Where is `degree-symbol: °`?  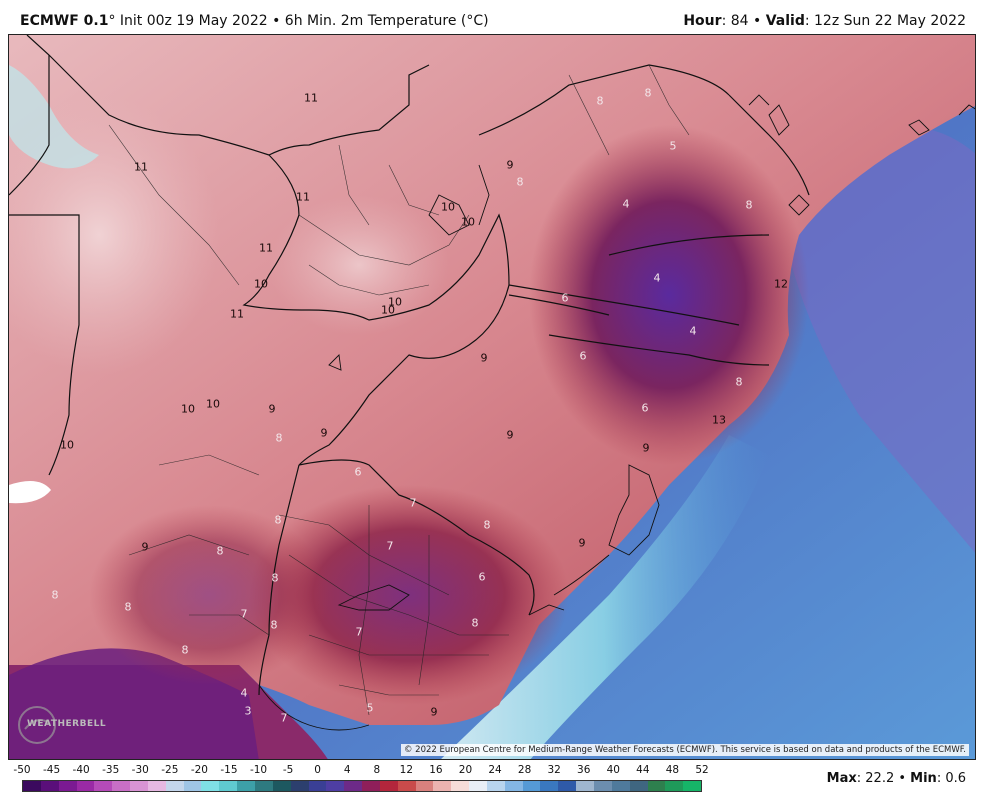 degree-symbol: ° is located at coordinates (112, 21).